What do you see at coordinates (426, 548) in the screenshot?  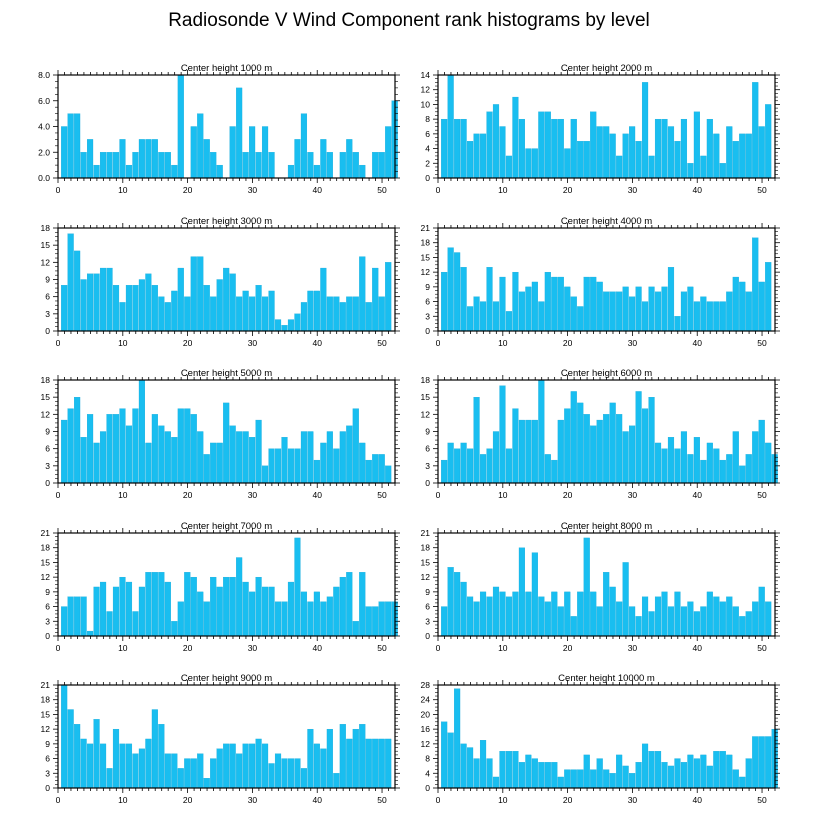 I see `y-tick-label: 18` at bounding box center [426, 548].